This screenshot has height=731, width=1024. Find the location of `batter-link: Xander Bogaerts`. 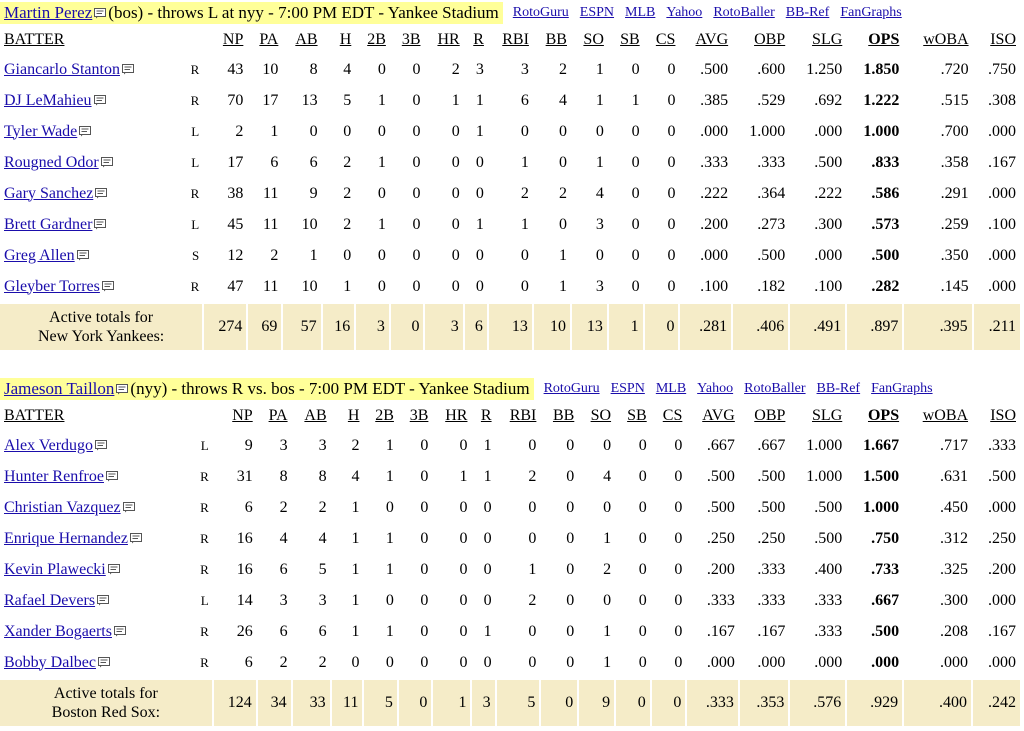

batter-link: Xander Bogaerts is located at coordinates (58, 631).